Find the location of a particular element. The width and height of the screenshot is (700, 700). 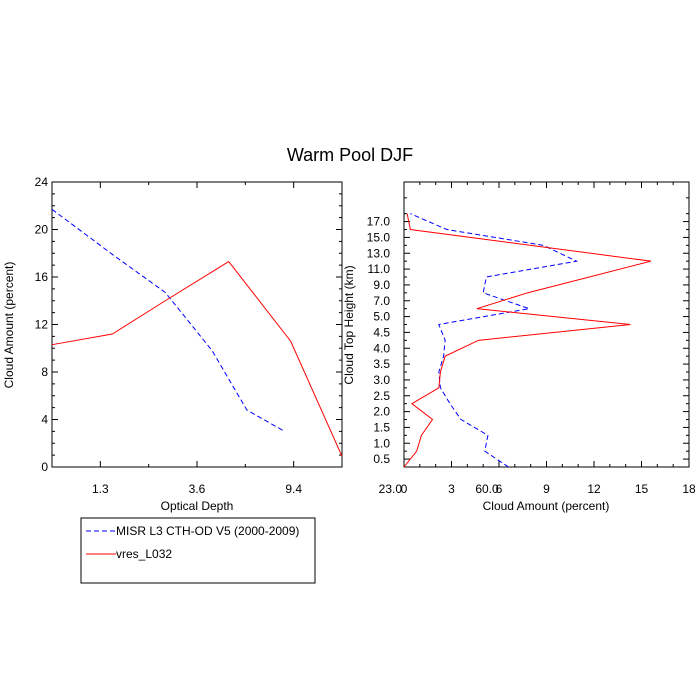

left-y-axis-label: Cloud Amount (percent) is located at coordinates (9, 325).